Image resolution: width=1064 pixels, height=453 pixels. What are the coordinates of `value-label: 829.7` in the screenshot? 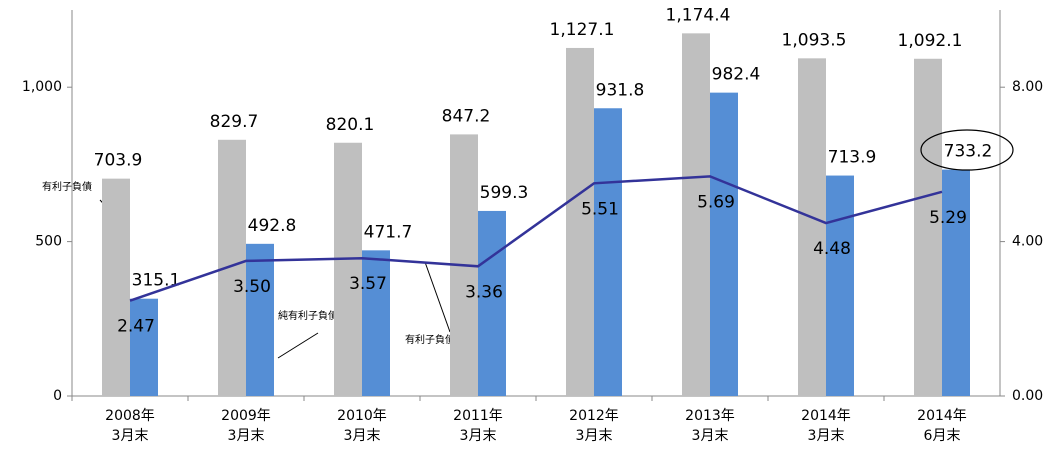 It's located at (234, 122).